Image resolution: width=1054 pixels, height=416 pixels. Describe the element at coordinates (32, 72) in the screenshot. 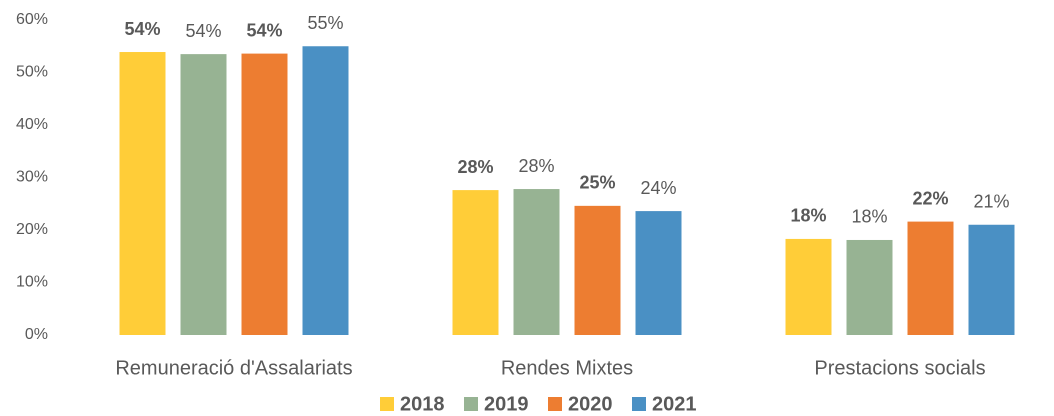

I see `y-tick-label: 50%` at that location.